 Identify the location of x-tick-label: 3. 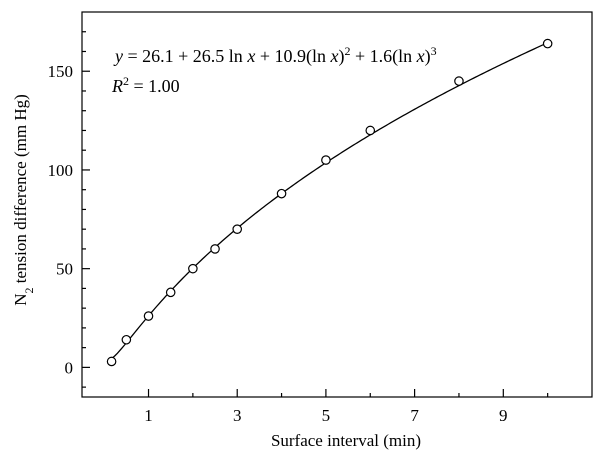
(237, 415).